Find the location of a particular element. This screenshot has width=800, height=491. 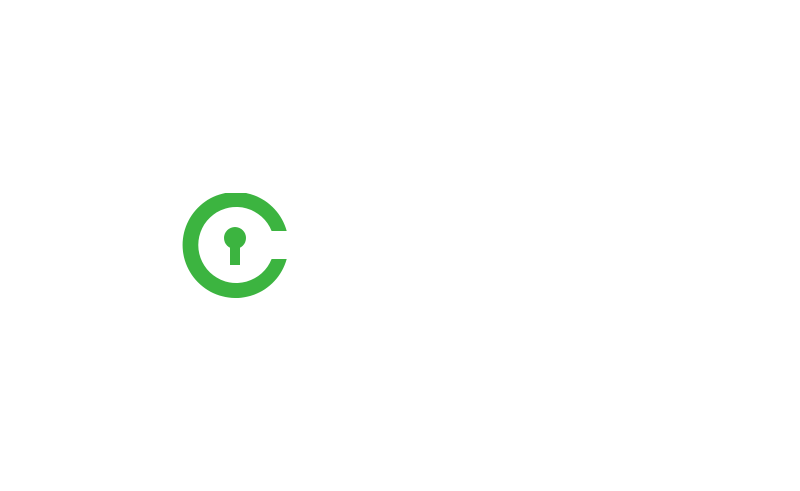

logo-ring is located at coordinates (234, 245).